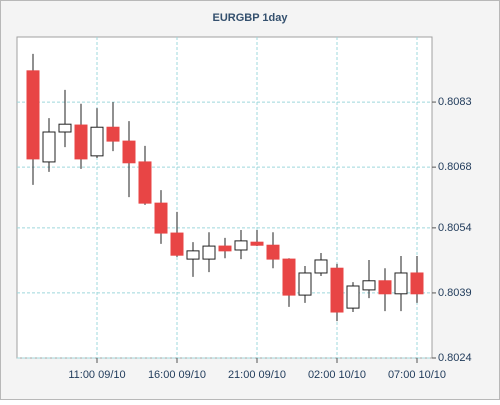 The width and height of the screenshot is (500, 405). Describe the element at coordinates (455, 167) in the screenshot. I see `y-tick-label: 0.8068` at that location.